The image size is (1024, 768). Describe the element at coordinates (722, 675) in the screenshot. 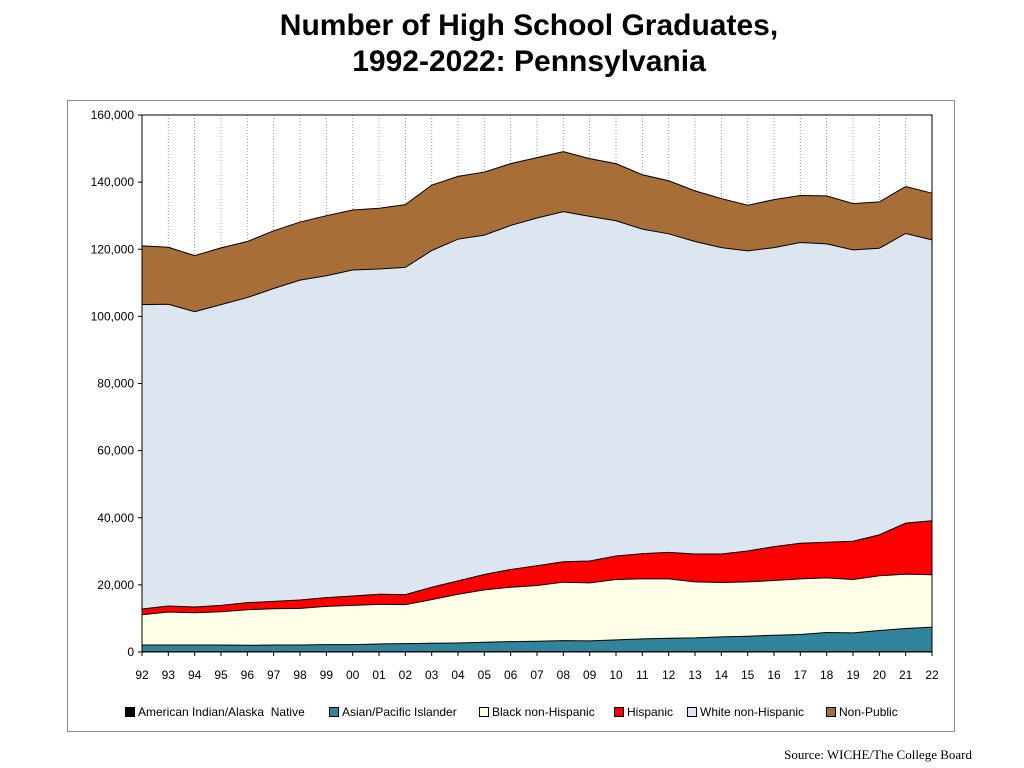

I see `x-tick-label: 14` at that location.